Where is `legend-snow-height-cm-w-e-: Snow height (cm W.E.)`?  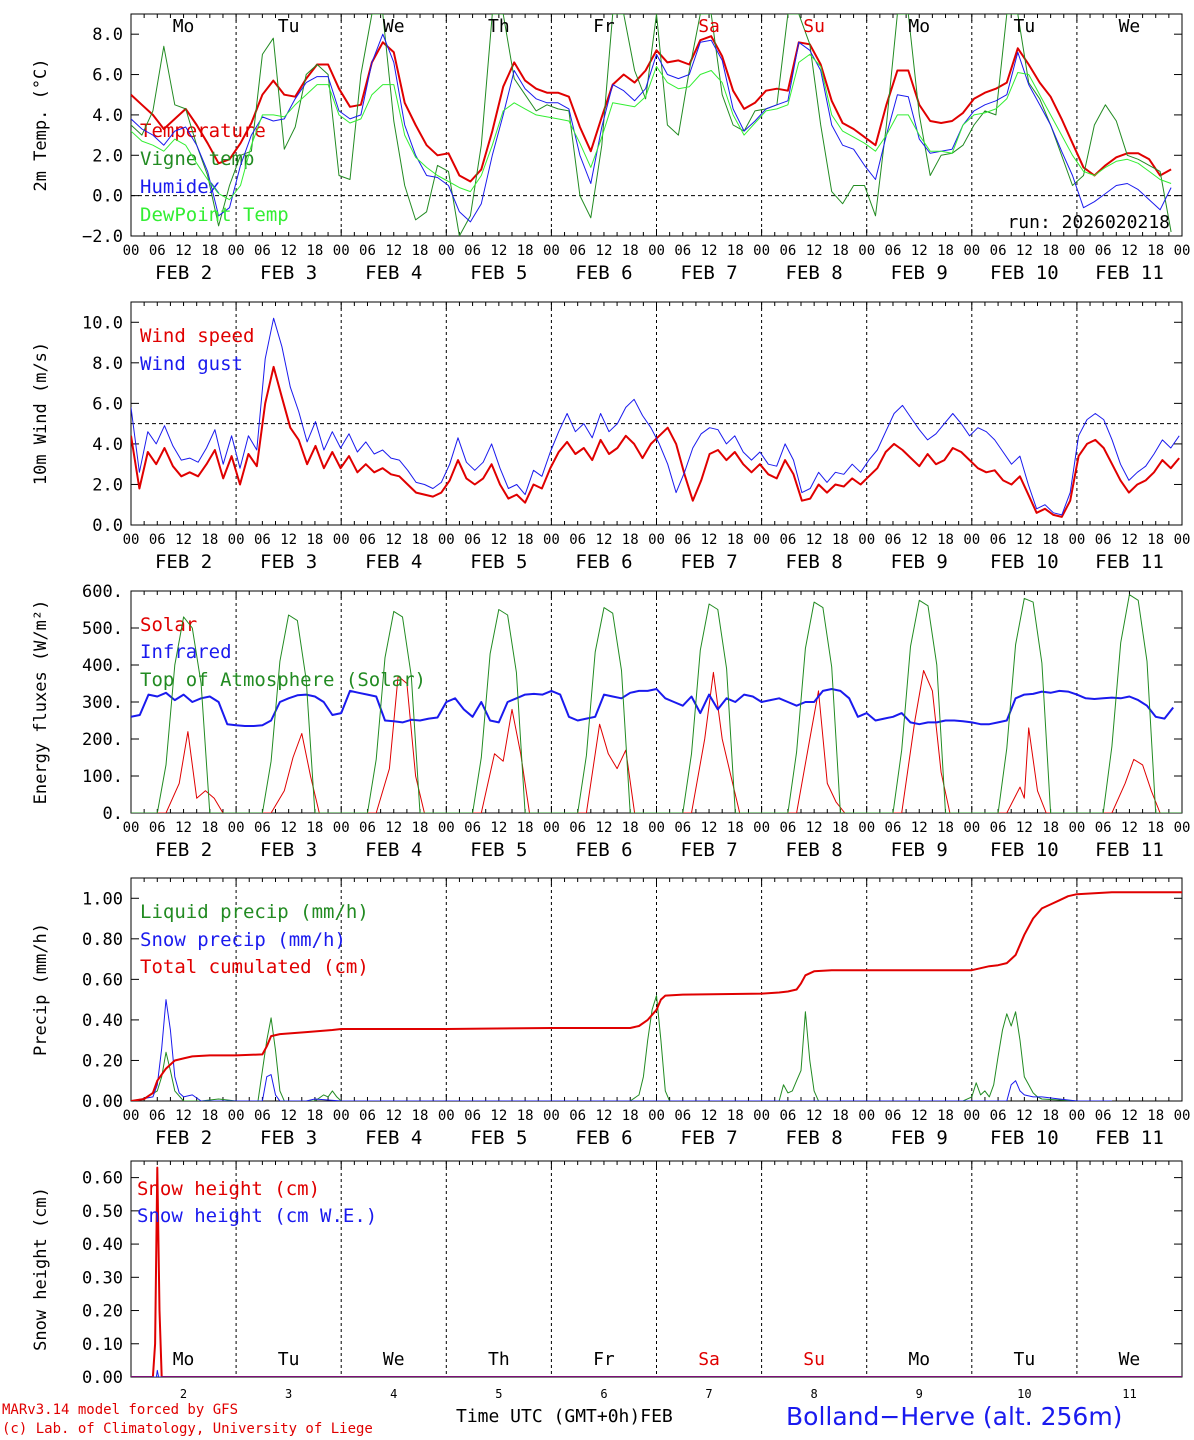 legend-snow-height-cm-w-e-: Snow height (cm W.E.) is located at coordinates (257, 1216).